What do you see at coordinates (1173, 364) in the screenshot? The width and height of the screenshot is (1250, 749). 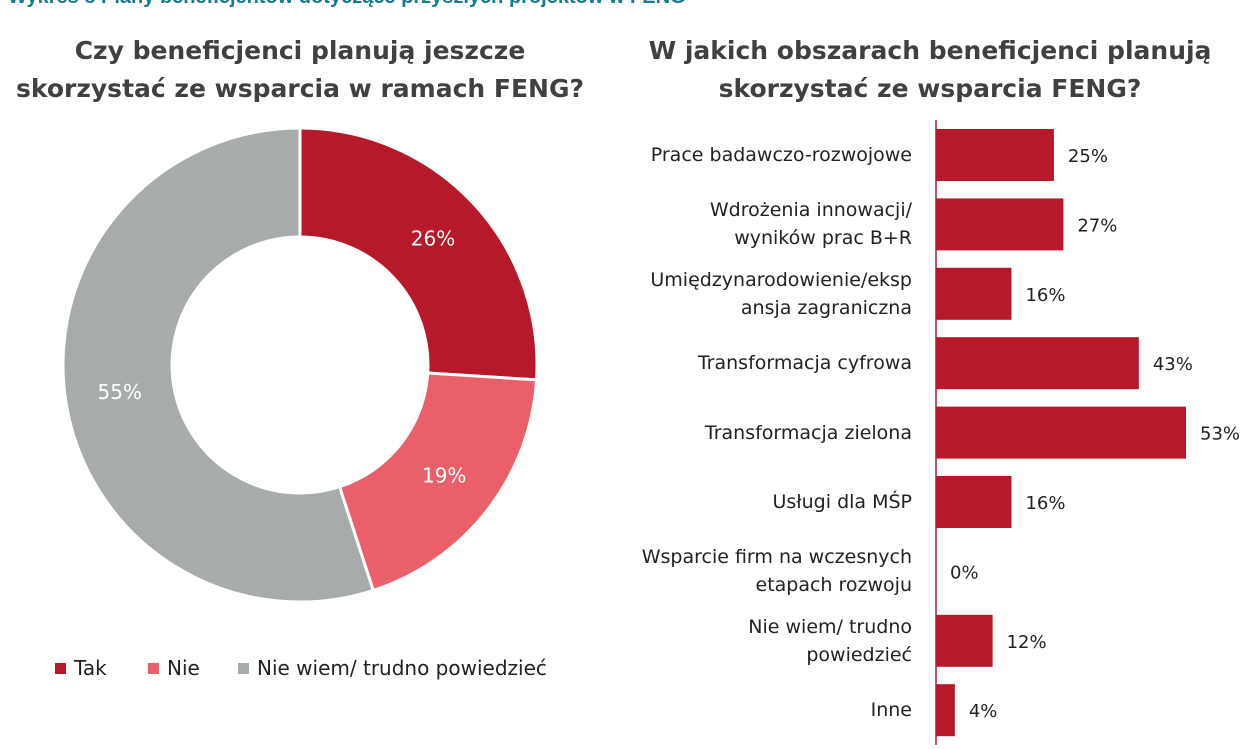 I see `data-label: 43%` at bounding box center [1173, 364].